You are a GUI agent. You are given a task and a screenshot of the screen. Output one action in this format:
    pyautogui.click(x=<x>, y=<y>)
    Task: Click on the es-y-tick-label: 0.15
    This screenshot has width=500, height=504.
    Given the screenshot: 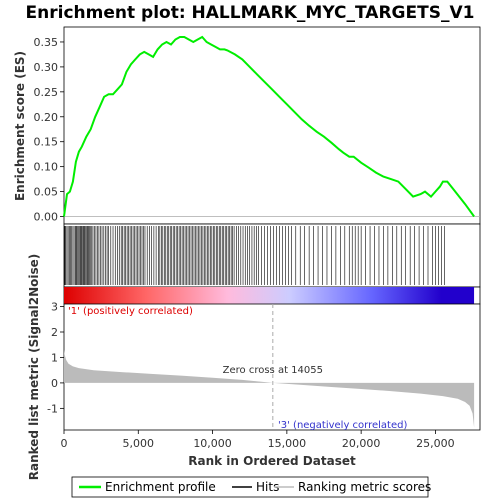 What is the action you would take?
    pyautogui.click(x=46, y=142)
    